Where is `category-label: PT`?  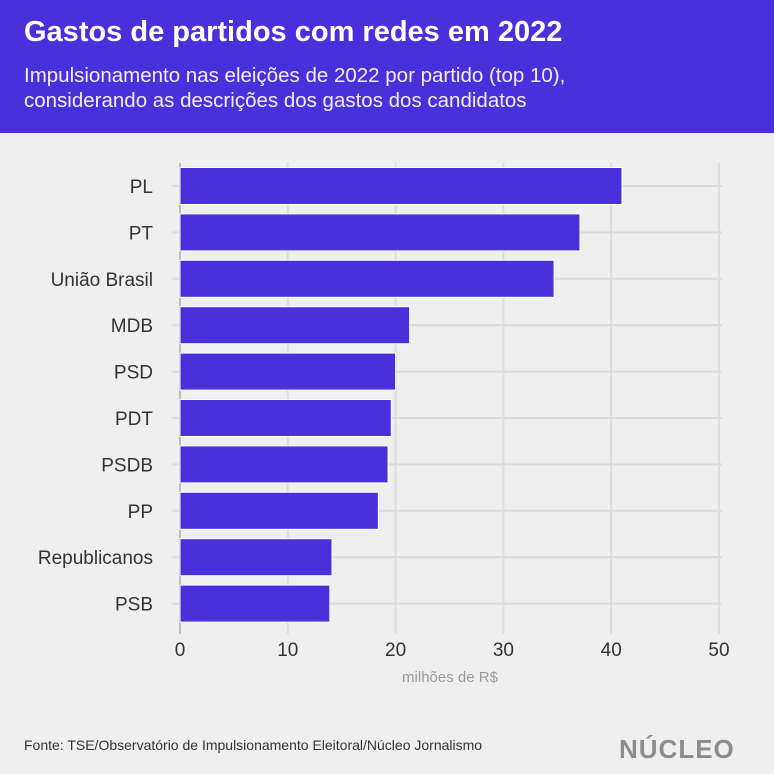
category-label: PT is located at coordinates (141, 233).